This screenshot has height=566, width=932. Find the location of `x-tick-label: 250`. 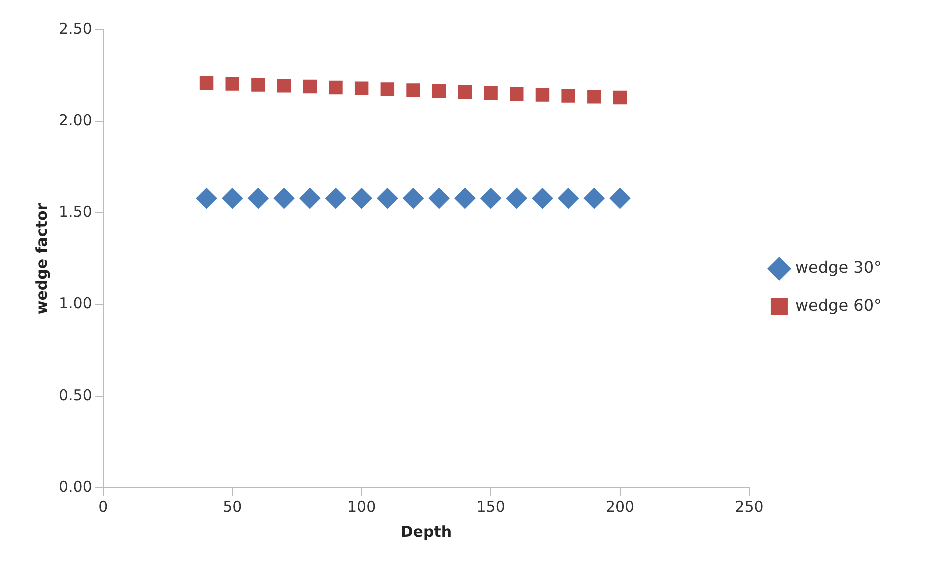

x-tick-label: 250 is located at coordinates (749, 507).